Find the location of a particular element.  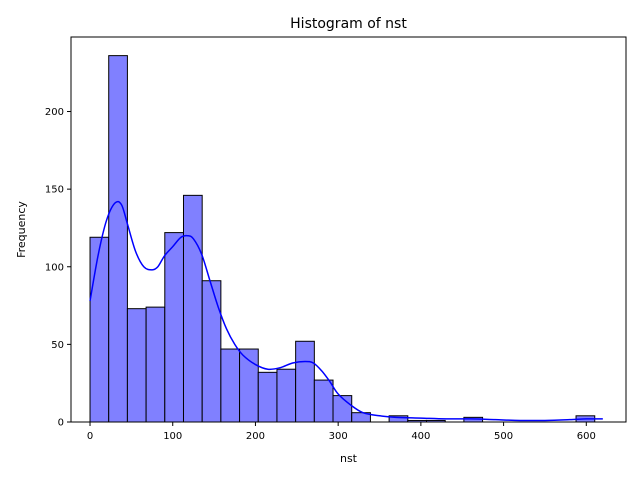

x-tick-label: 0 is located at coordinates (90, 436).